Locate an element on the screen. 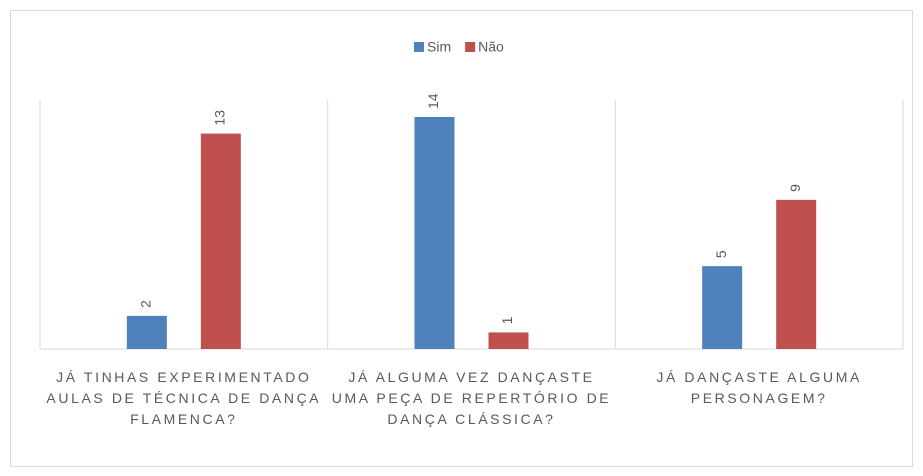  legend-label: Não is located at coordinates (491, 47).